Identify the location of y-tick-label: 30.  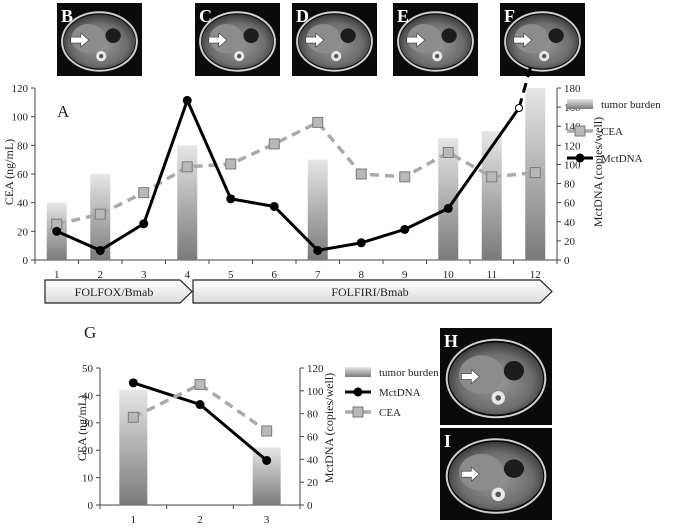
(88, 424).